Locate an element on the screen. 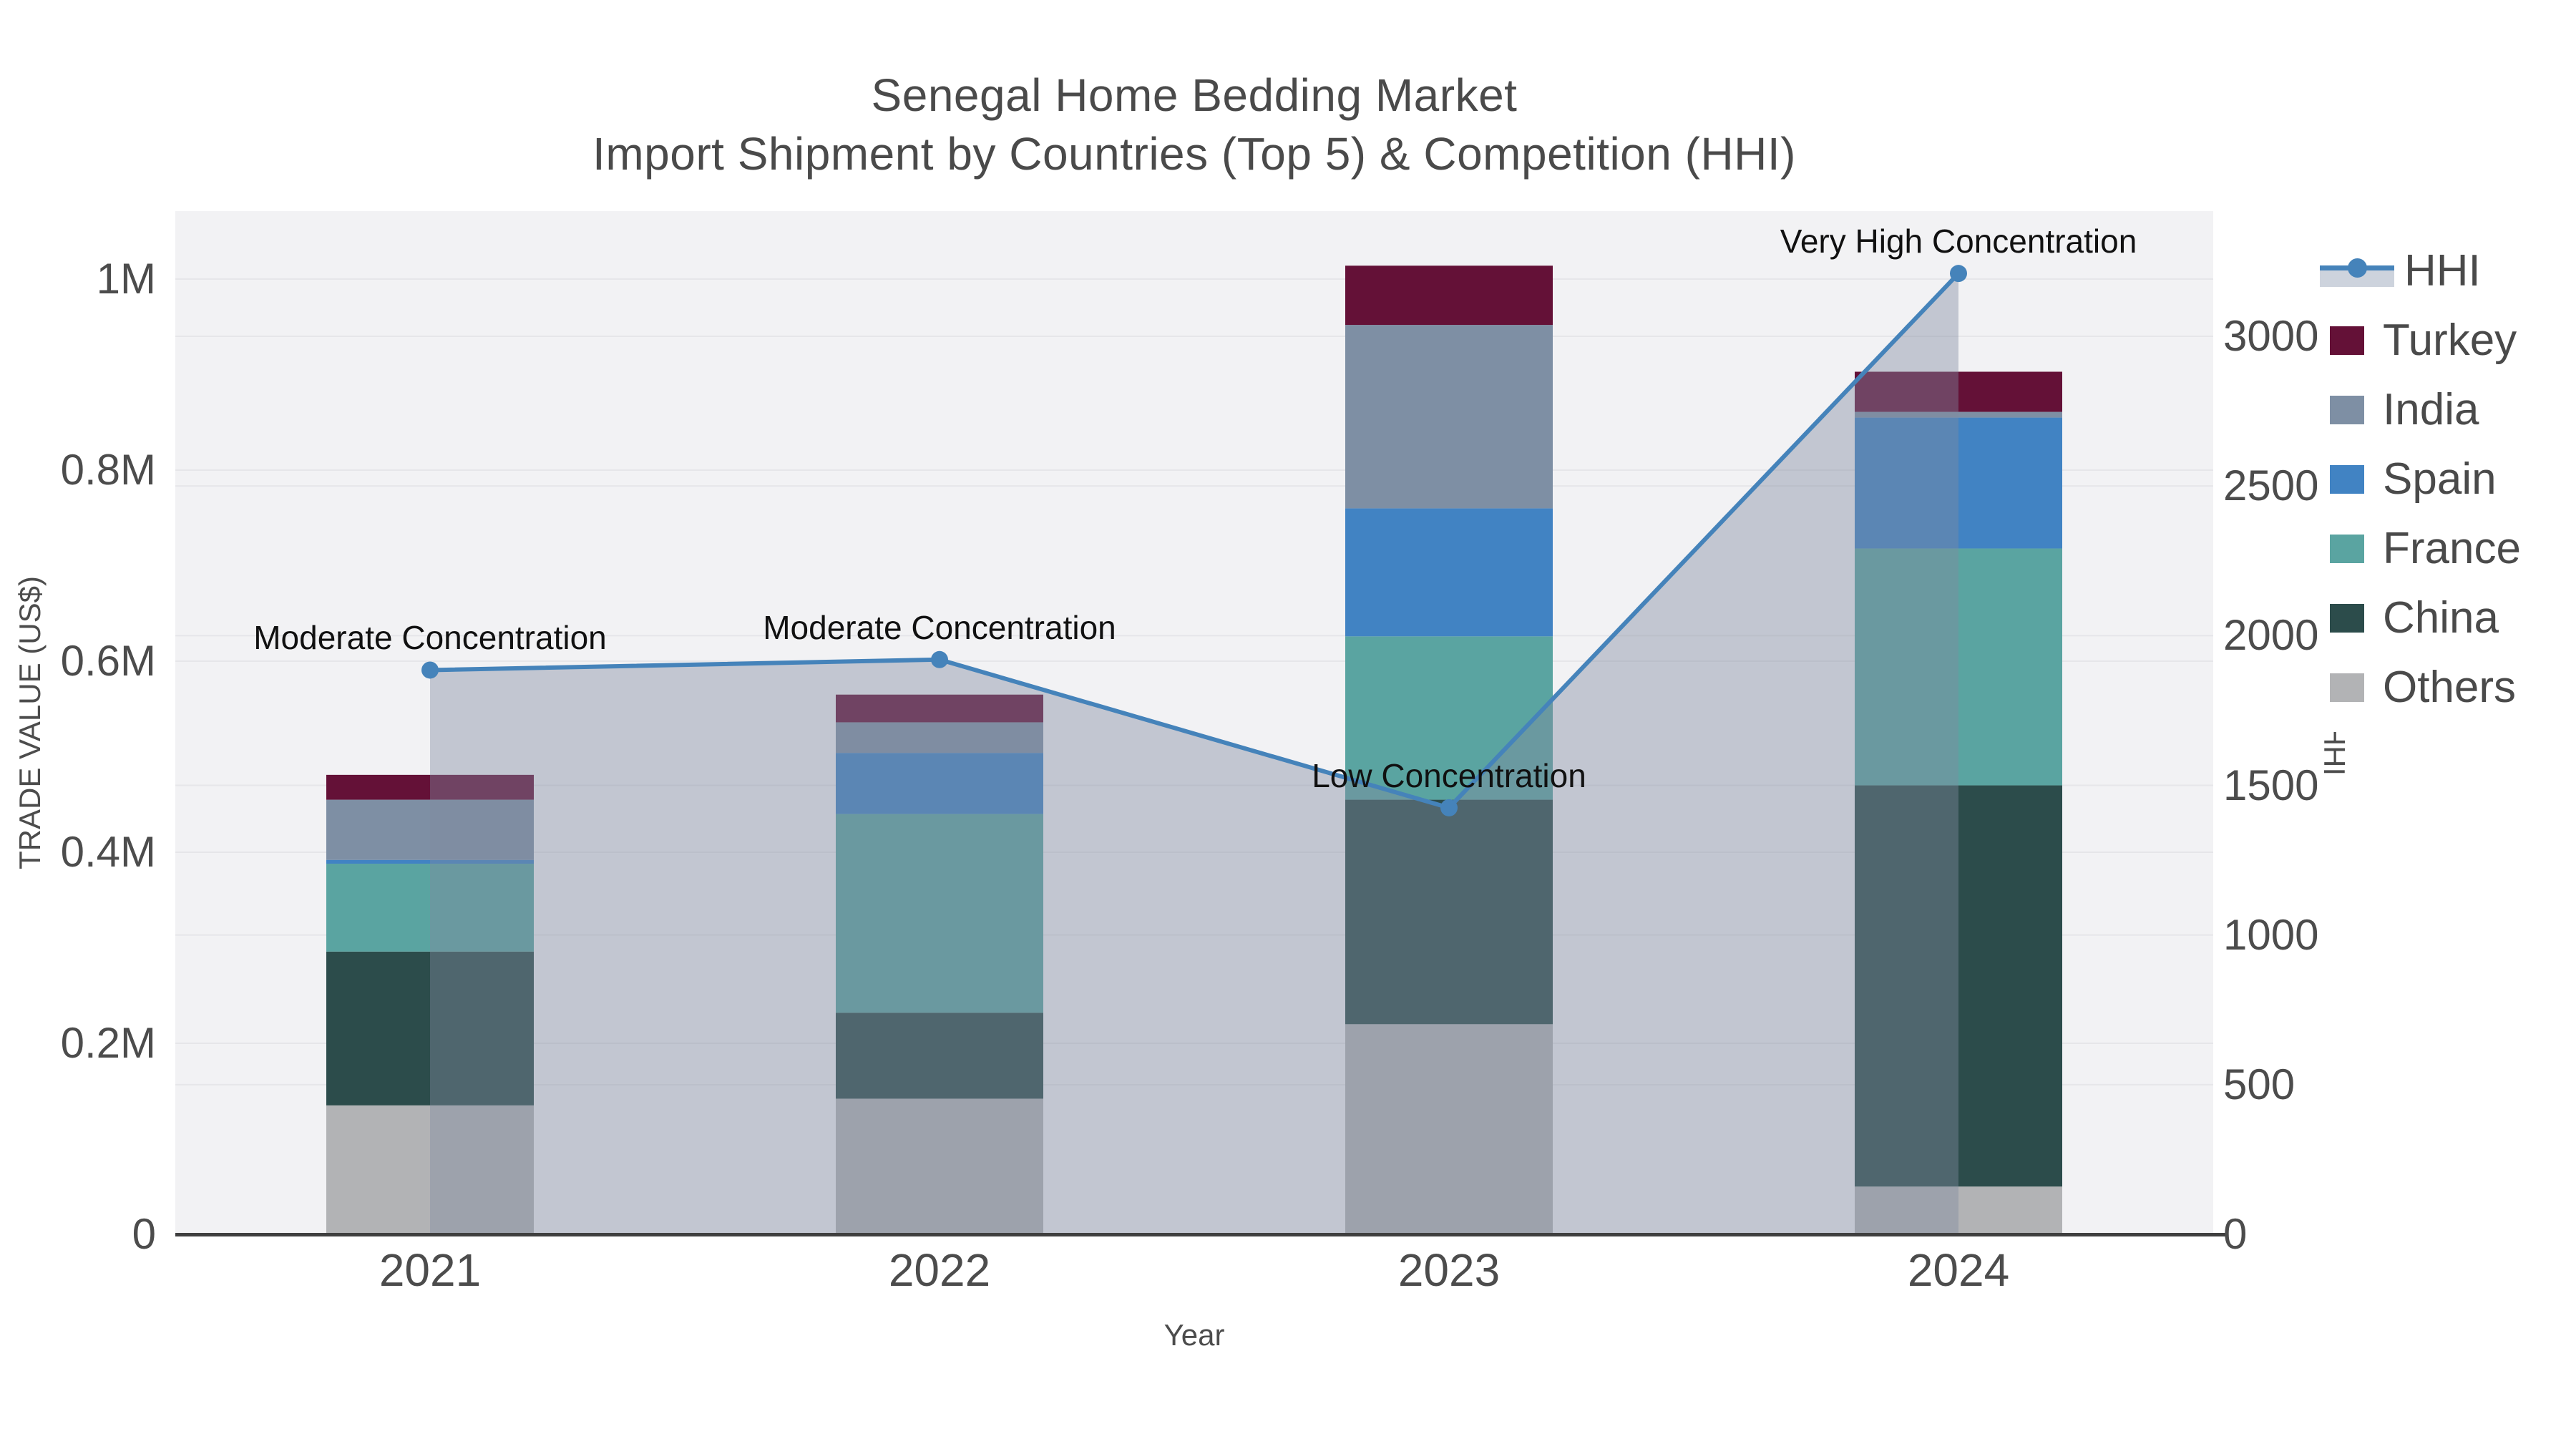 This screenshot has height=1449, width=2576. x-tick-2023: 2023 is located at coordinates (1449, 1270).